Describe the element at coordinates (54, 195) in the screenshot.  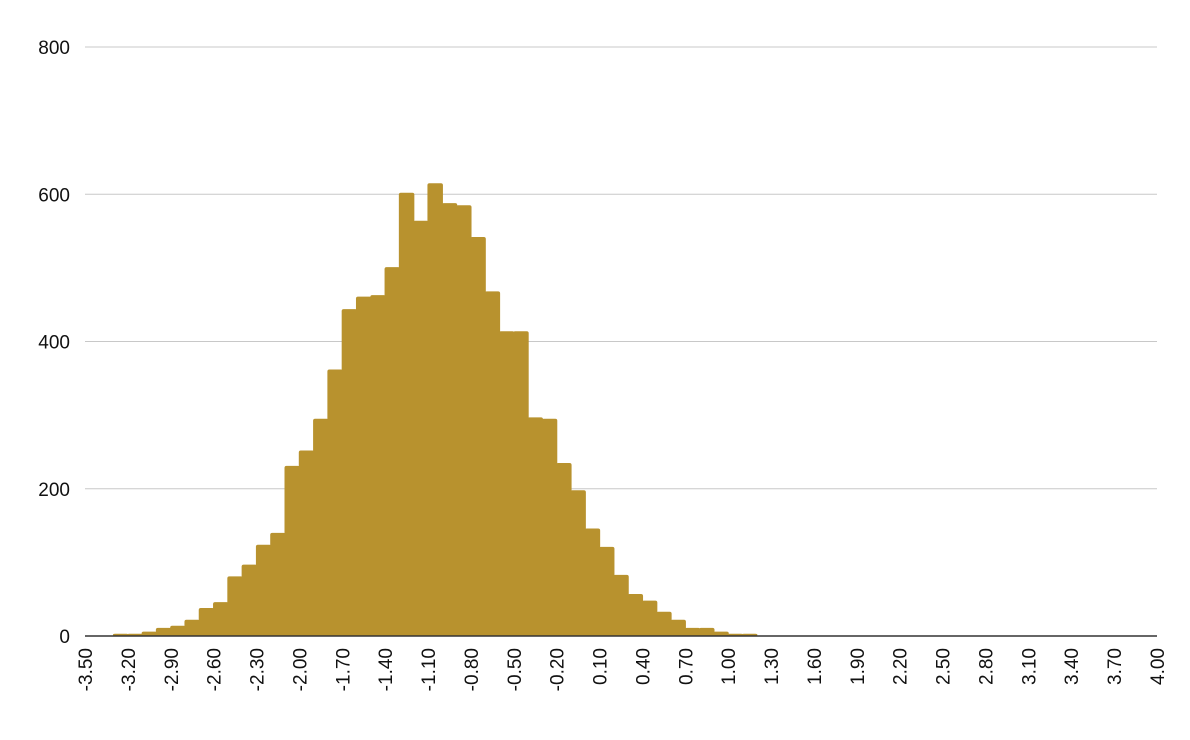
I see `y-tick-label: 600` at that location.